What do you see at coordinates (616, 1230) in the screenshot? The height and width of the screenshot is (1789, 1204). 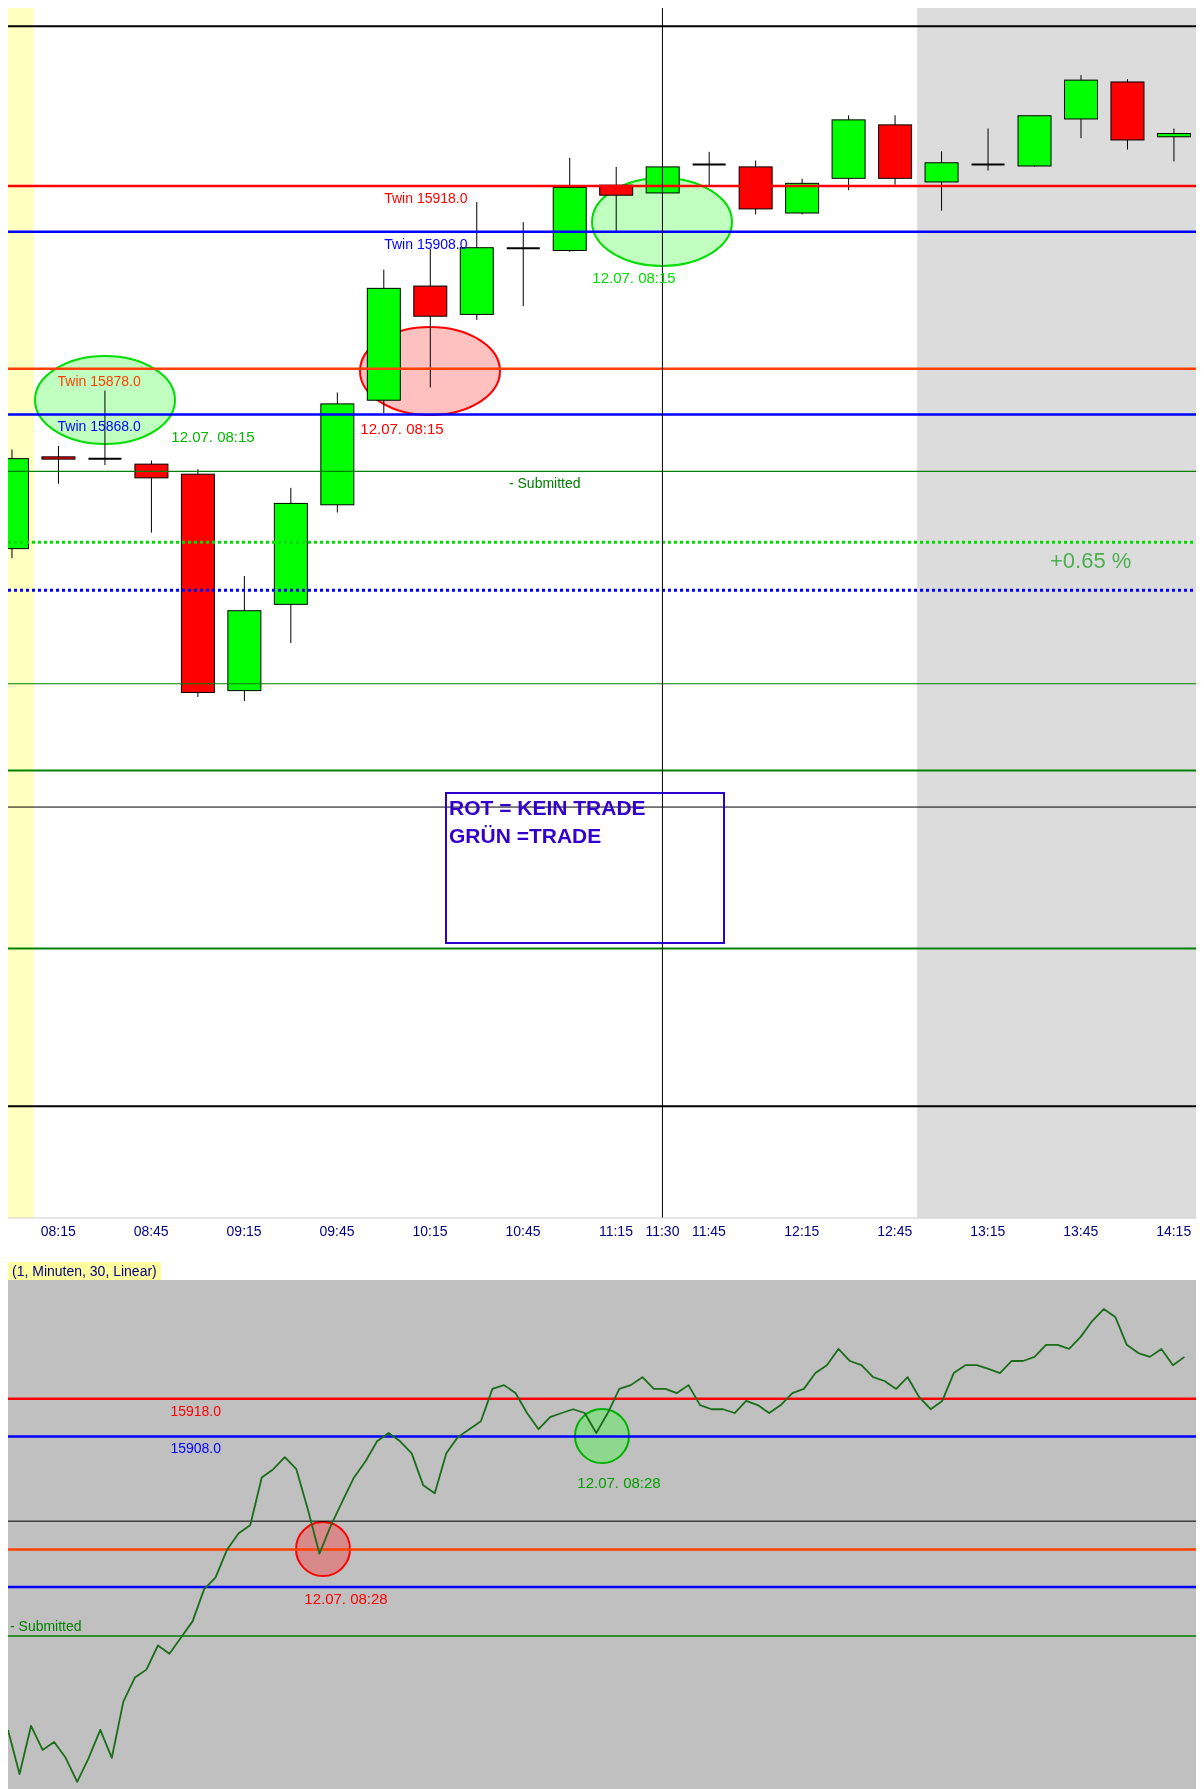 I see `x-tick-label: 11:15` at bounding box center [616, 1230].